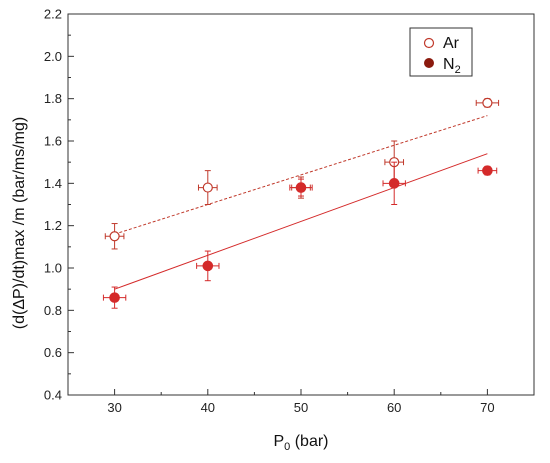  What do you see at coordinates (449, 64) in the screenshot?
I see `legend-n2-name: N` at bounding box center [449, 64].